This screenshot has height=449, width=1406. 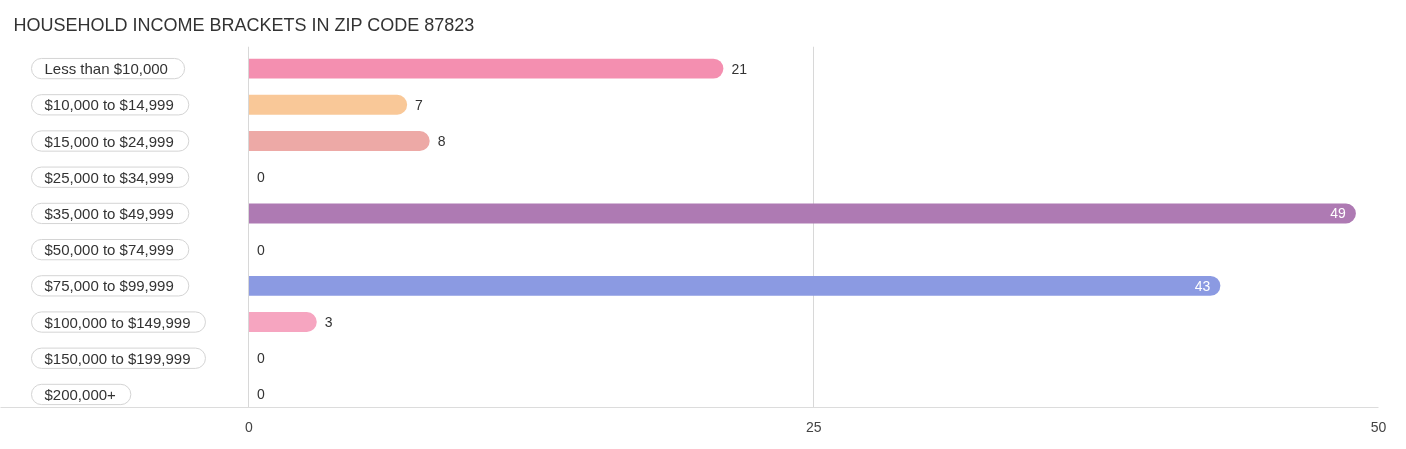 I want to click on data-label: 3, so click(x=328, y=322).